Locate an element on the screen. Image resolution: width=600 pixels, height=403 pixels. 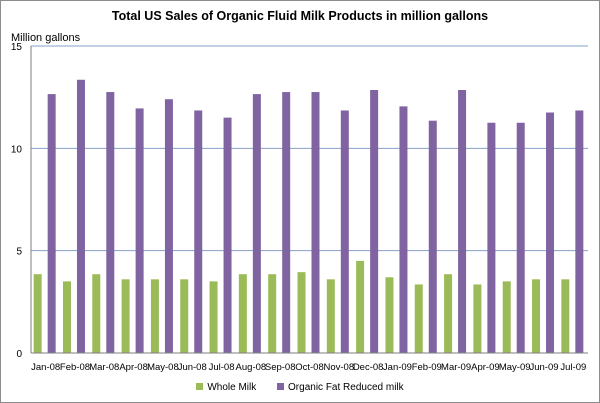
legend-item-whole-milk: Whole Milk is located at coordinates (226, 387).